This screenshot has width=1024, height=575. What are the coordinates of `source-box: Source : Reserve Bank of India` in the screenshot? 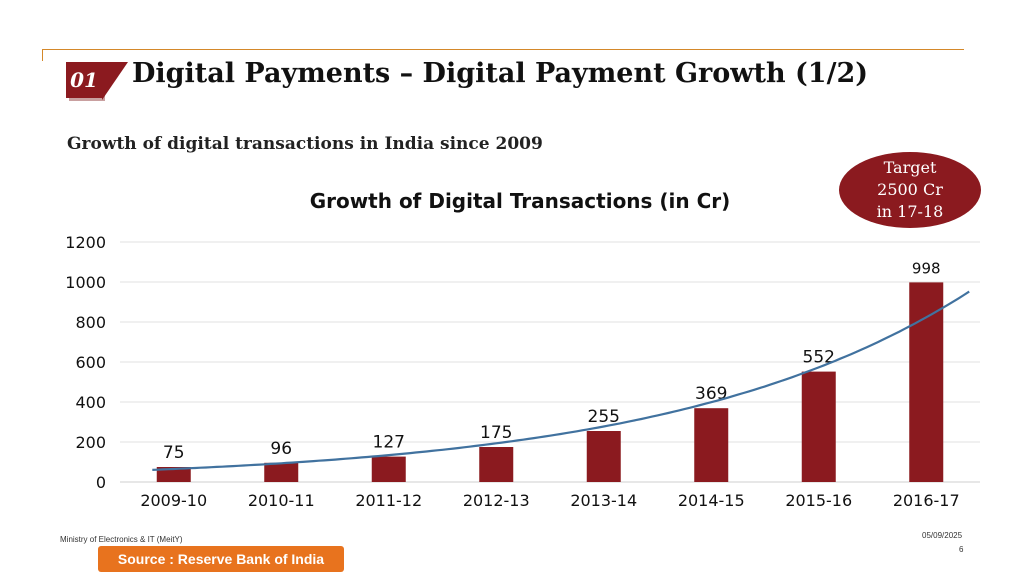 It's located at (221, 559).